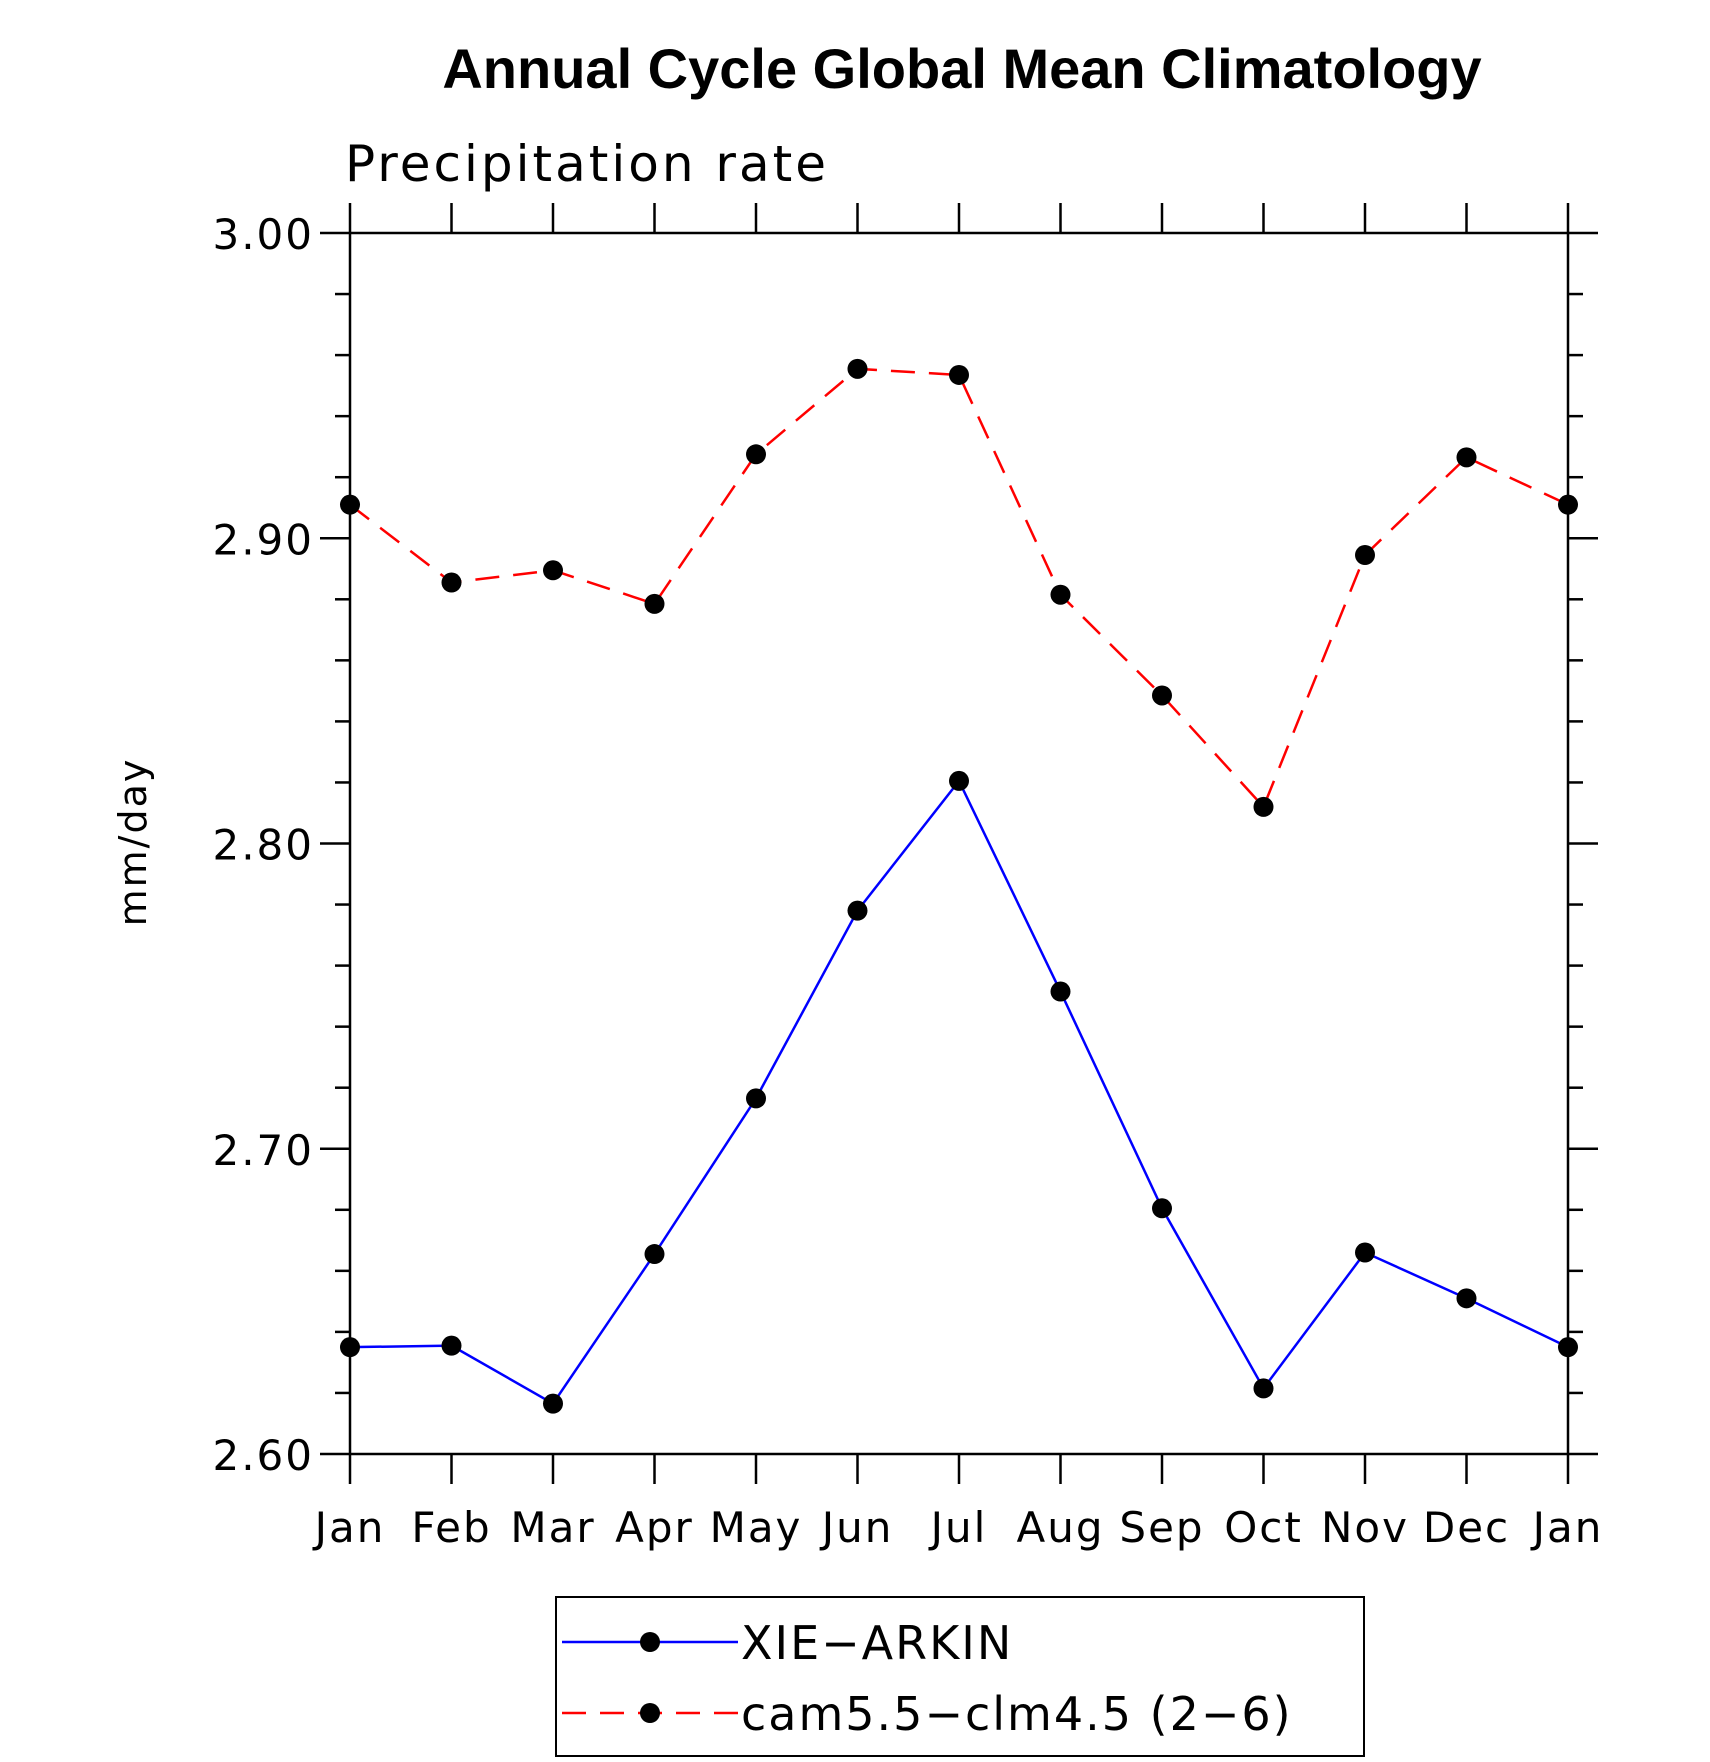 The image size is (1710, 1762). What do you see at coordinates (552, 1527) in the screenshot?
I see `x-tick-label: Mar` at bounding box center [552, 1527].